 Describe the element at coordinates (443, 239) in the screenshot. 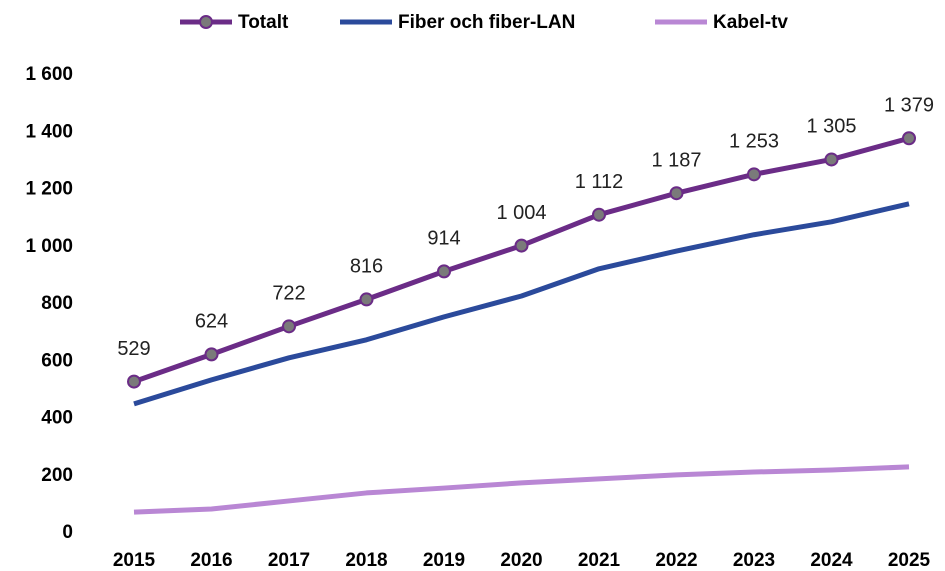

I see `data-label: 914` at that location.